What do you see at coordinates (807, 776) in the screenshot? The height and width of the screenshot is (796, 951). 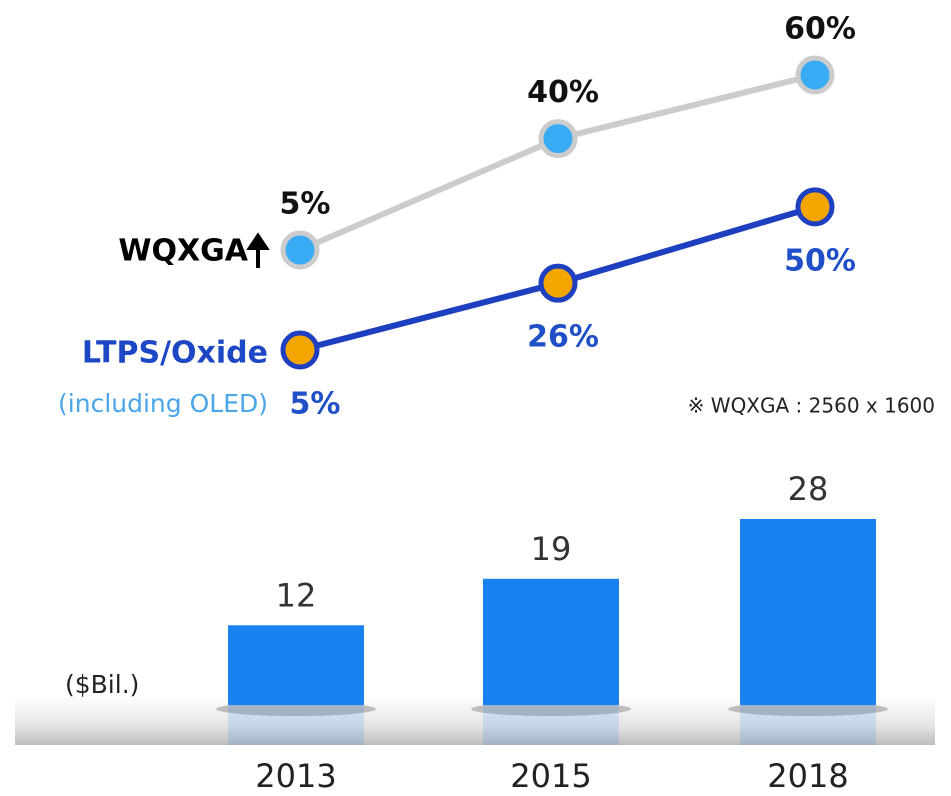 I see `x-tick-label: 2018` at bounding box center [807, 776].